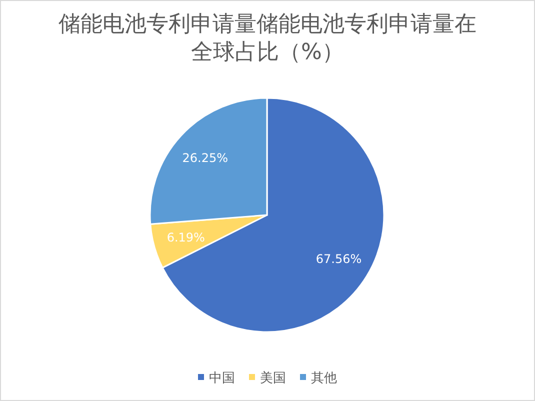 This screenshot has width=535, height=401. Describe the element at coordinates (273, 378) in the screenshot. I see `legend-label: 美国` at that location.